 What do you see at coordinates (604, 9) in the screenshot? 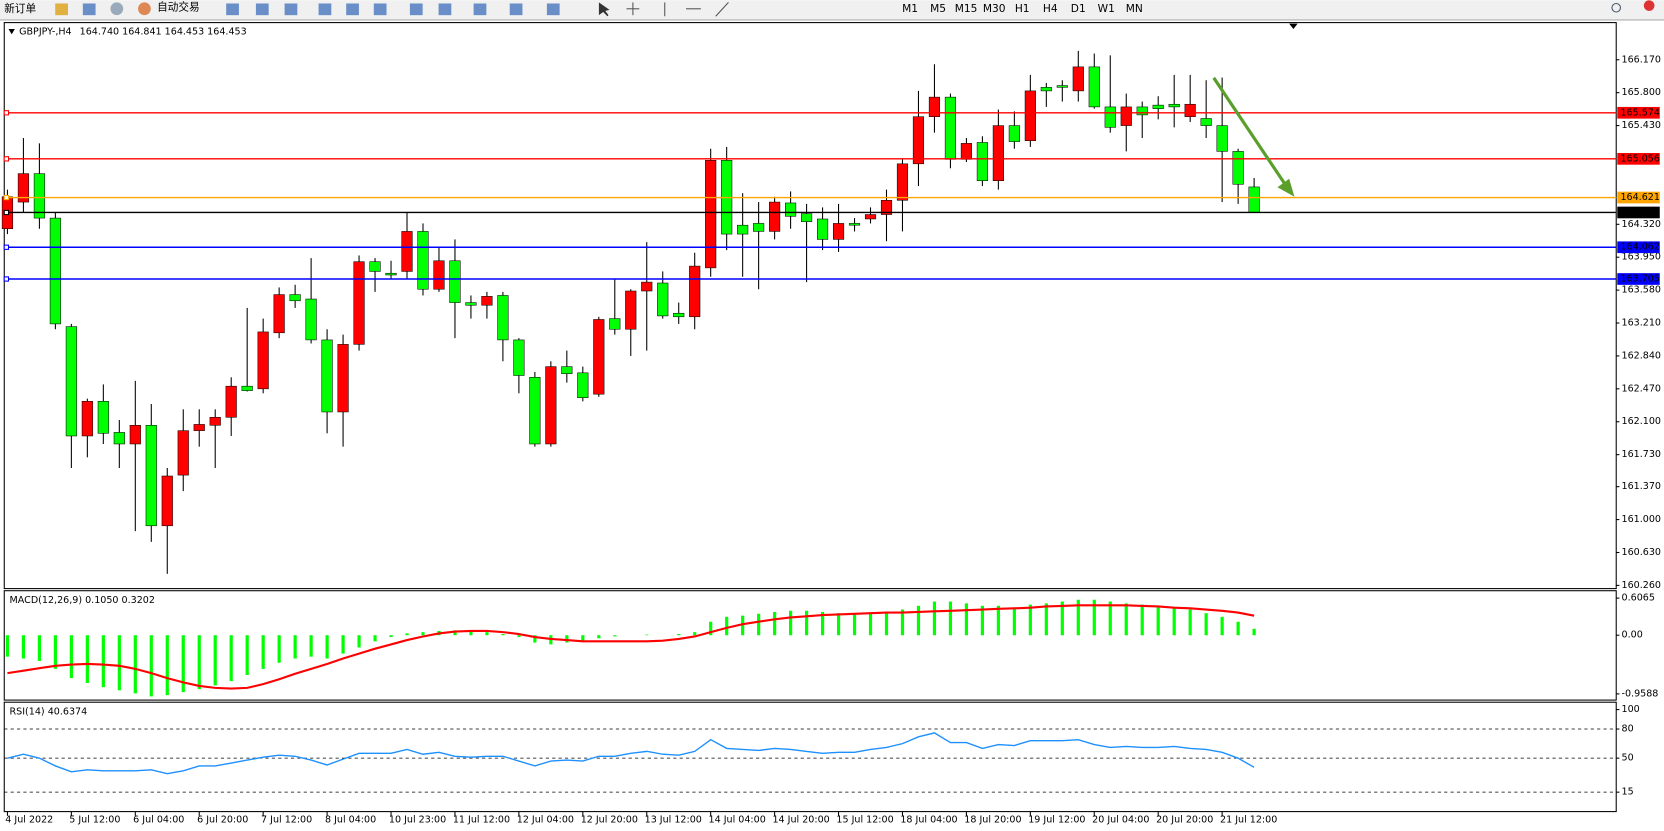
I see `cursor-icon` at bounding box center [604, 9].